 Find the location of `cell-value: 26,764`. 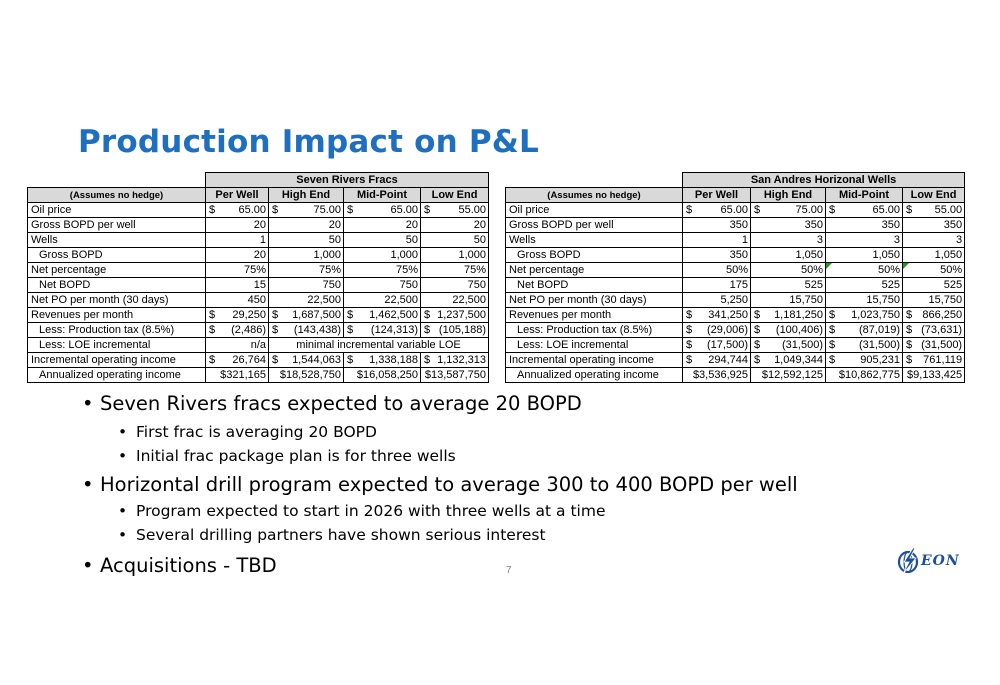

cell-value: 26,764 is located at coordinates (243, 360).